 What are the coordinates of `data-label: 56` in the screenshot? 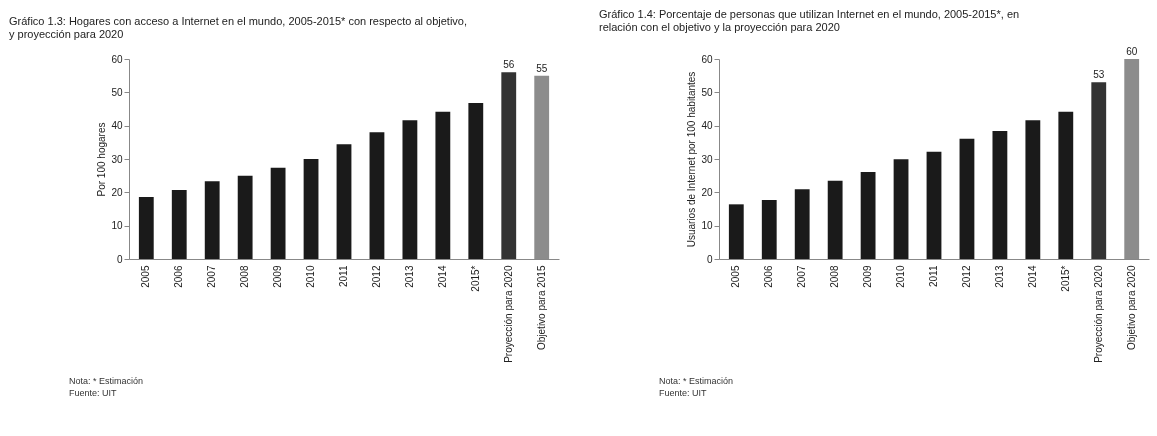 It's located at (509, 65).